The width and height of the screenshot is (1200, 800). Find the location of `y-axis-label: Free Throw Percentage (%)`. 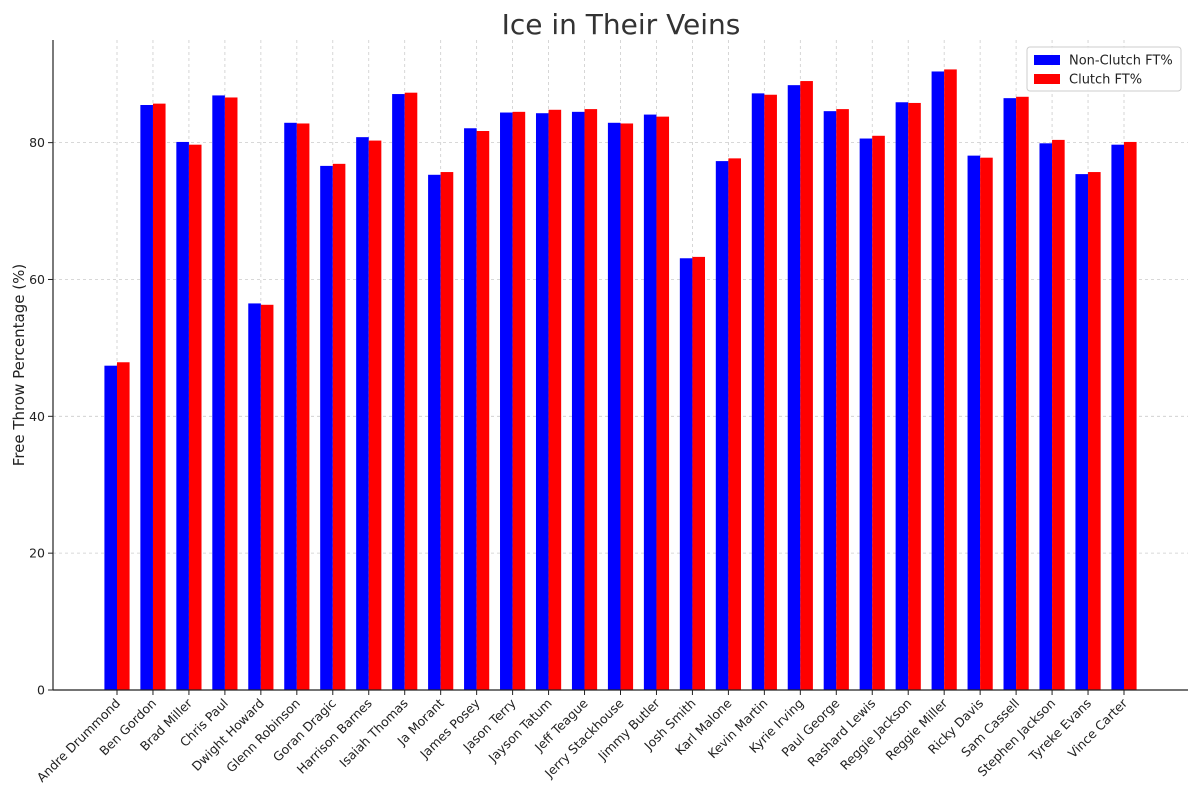

y-axis-label: Free Throw Percentage (%) is located at coordinates (19, 365).